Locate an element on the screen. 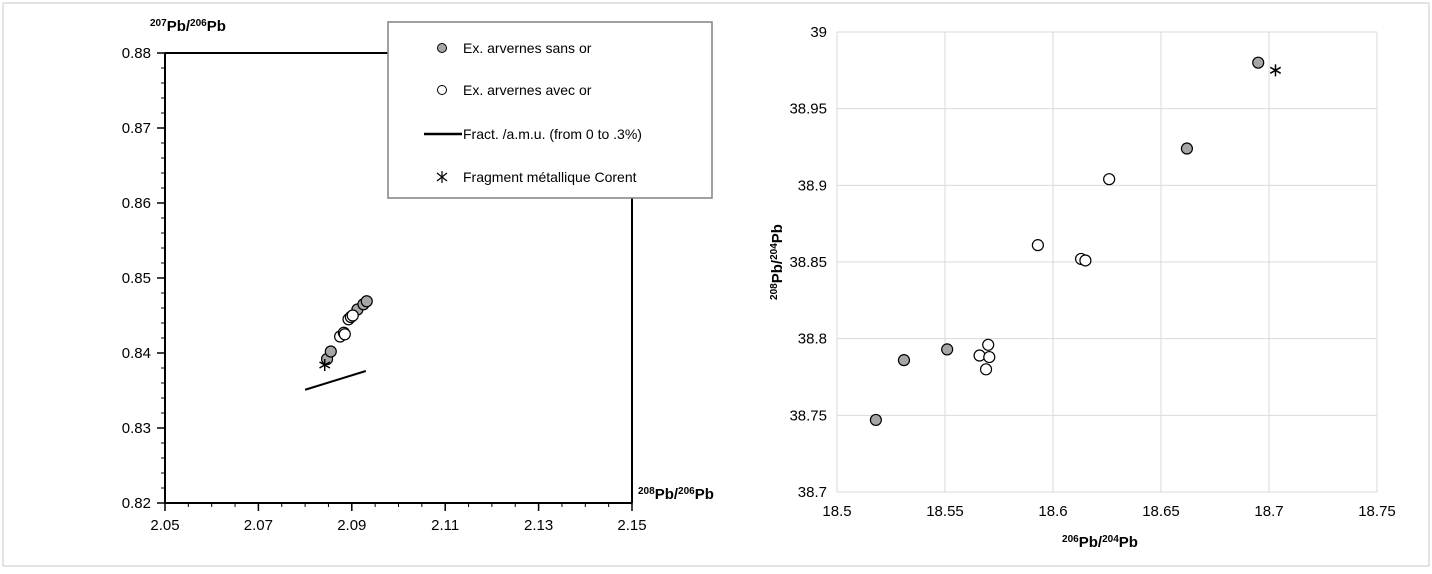 Image resolution: width=1432 pixels, height=574 pixels. right-x-tick-label: 18.55 is located at coordinates (945, 511).